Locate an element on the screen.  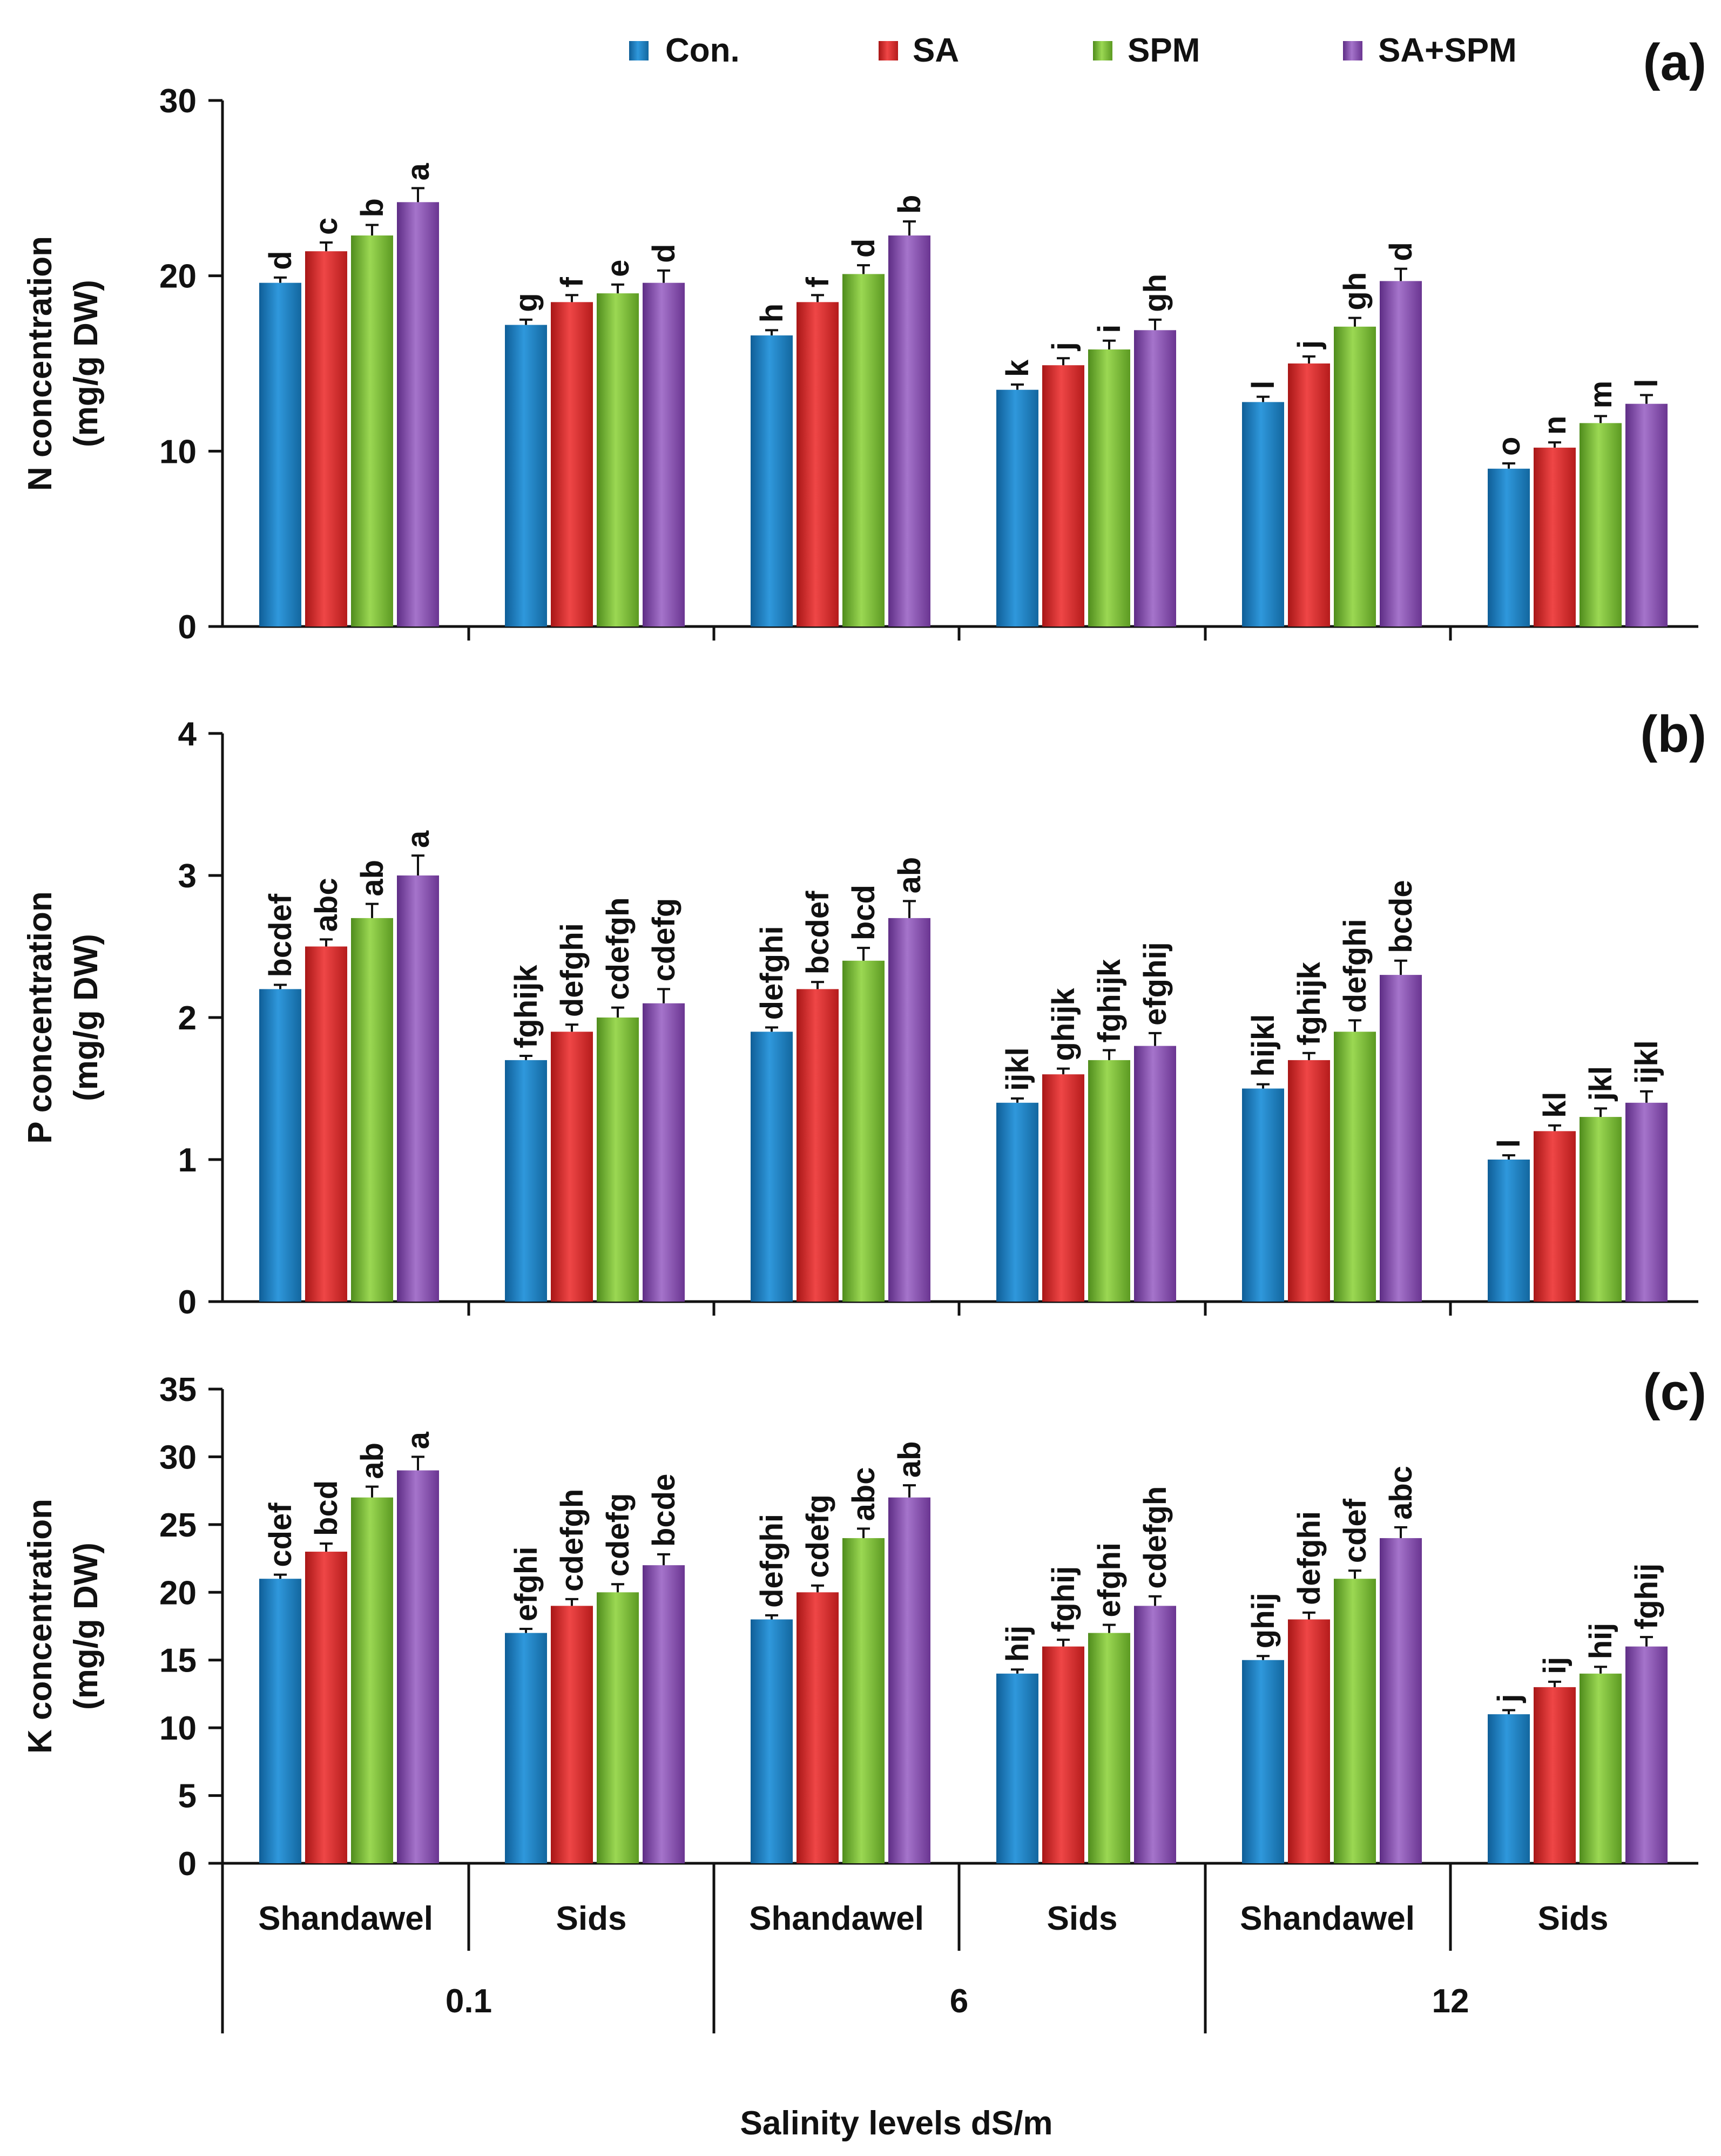
salinity-level-label: 6 is located at coordinates (959, 2002).